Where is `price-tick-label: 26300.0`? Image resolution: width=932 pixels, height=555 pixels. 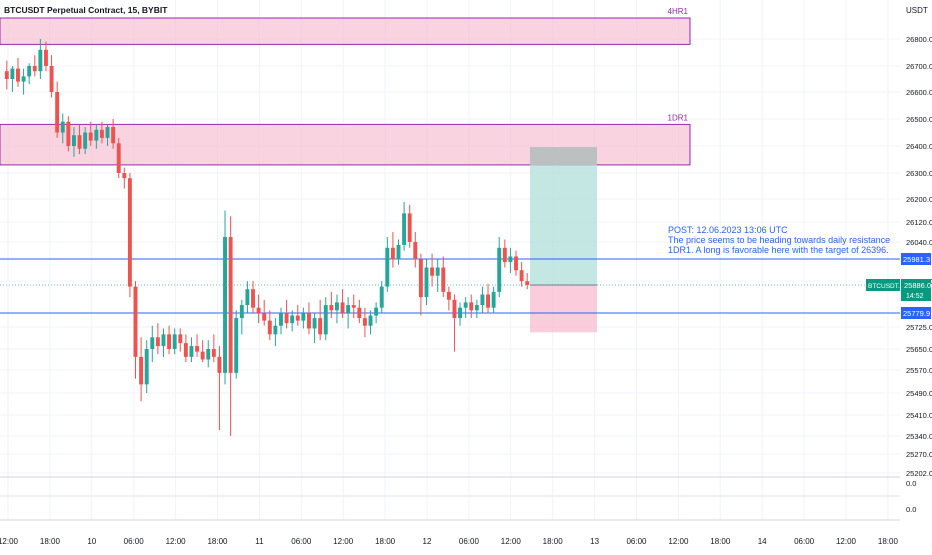
price-tick-label: 26300.0 is located at coordinates (919, 173).